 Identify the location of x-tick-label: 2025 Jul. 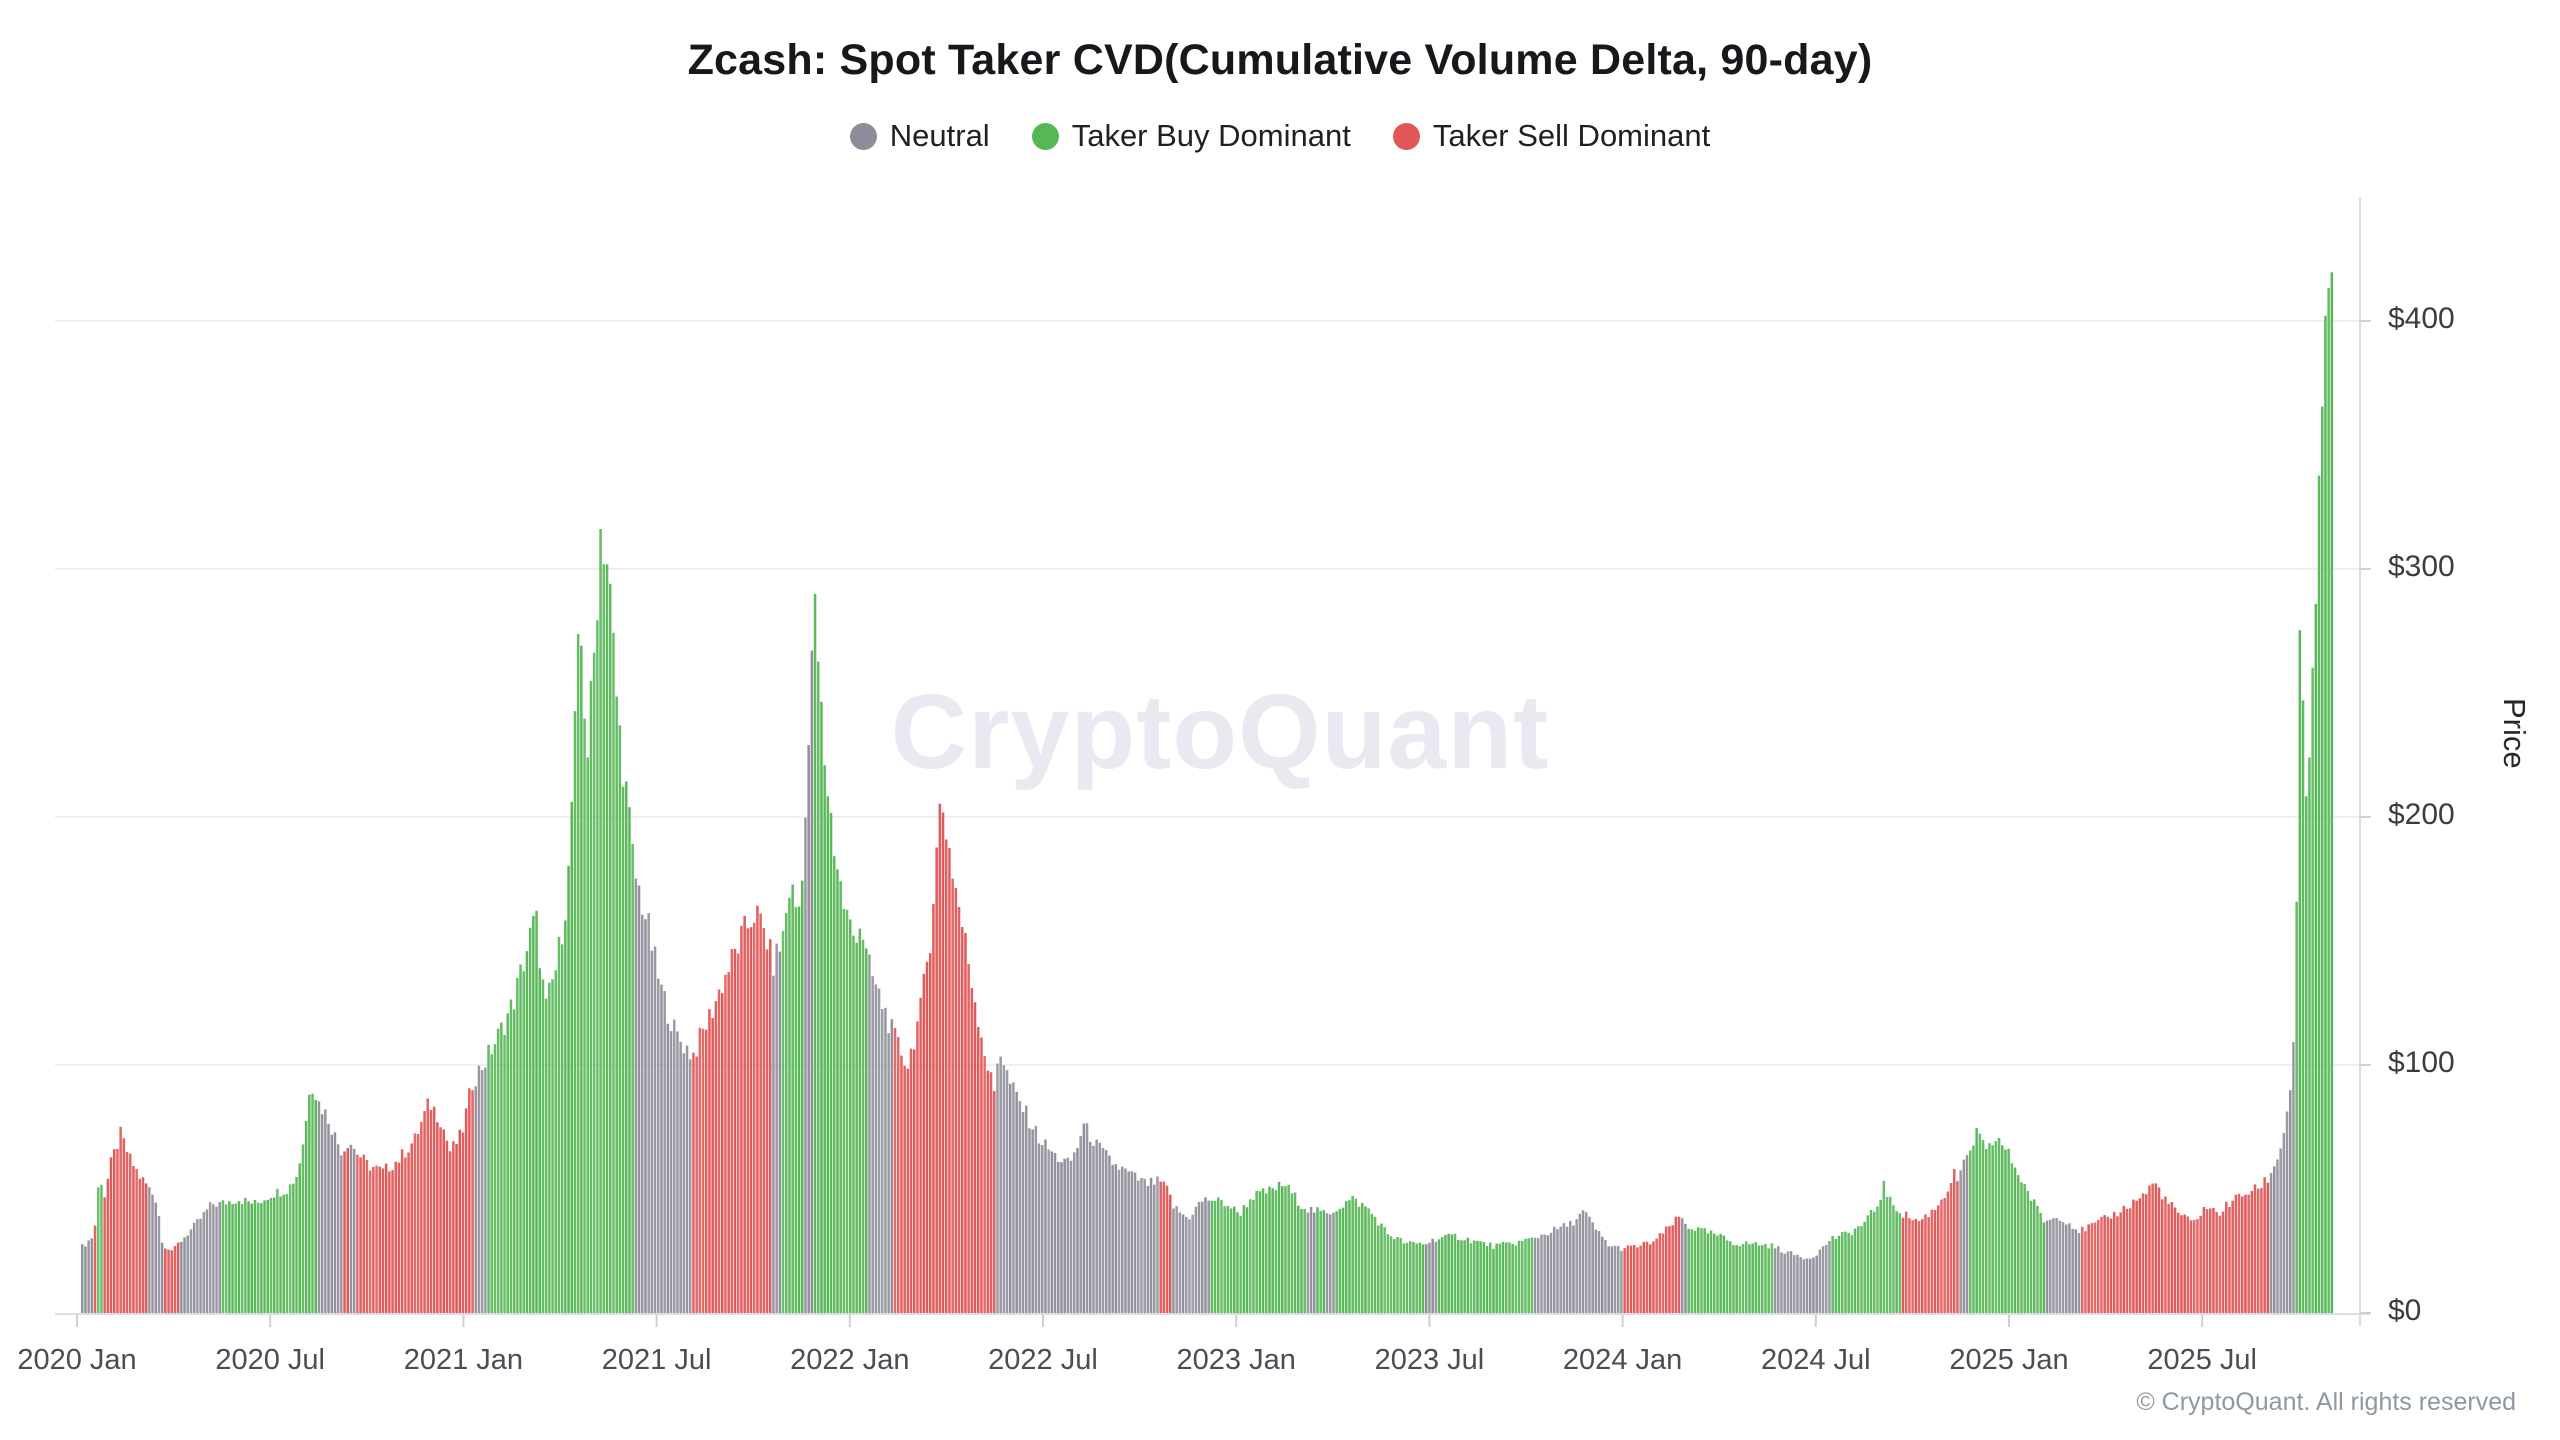
(2202, 1360).